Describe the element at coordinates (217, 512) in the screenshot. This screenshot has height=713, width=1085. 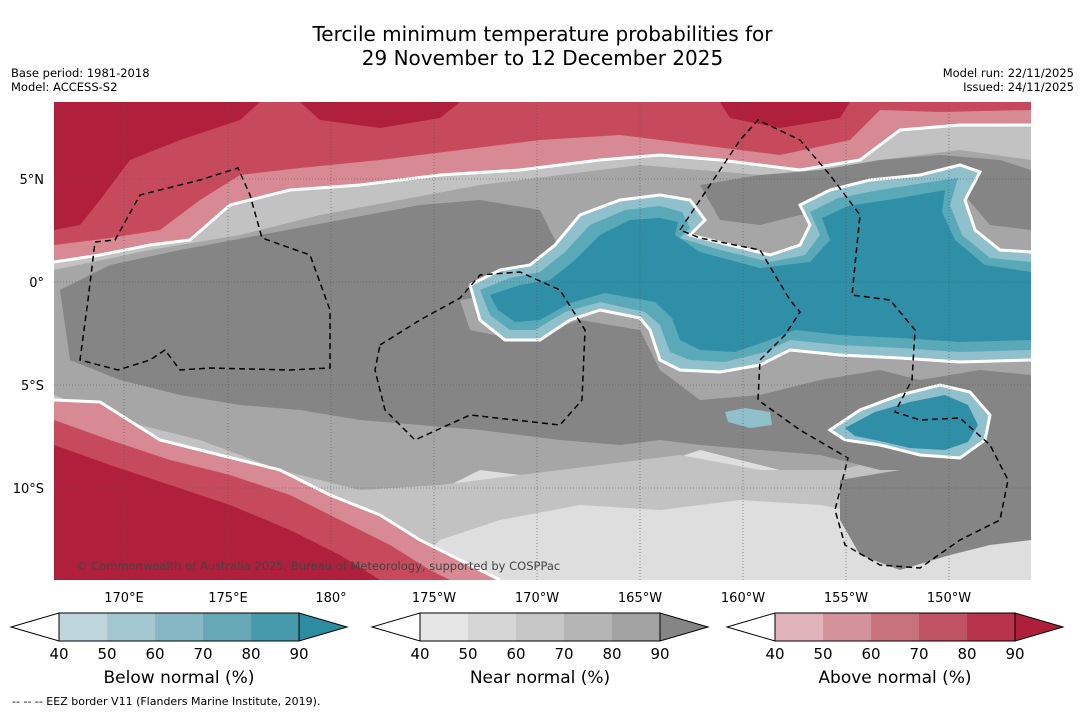
I see `above-normal-red-southwest-dark` at that location.